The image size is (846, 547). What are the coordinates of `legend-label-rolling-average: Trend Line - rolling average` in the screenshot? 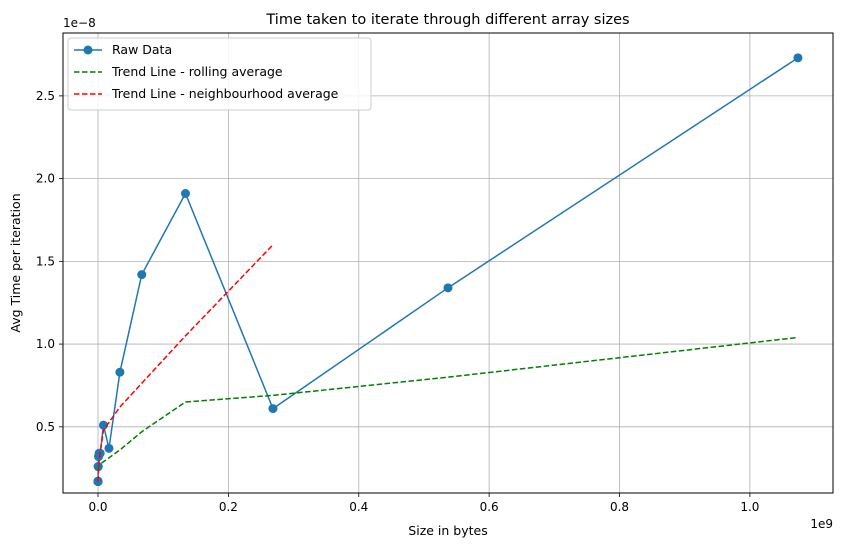 It's located at (197, 71).